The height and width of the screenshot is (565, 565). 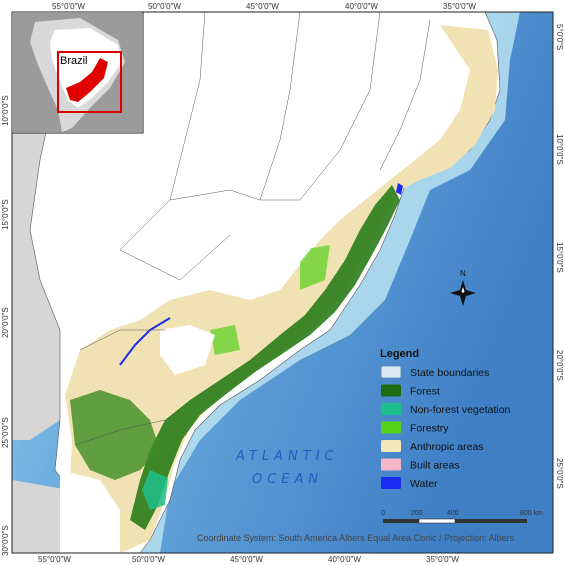 I want to click on bottom-tick-labels: 55°0'0"W 50°0'0"W 45°0'0"W 40°0'0"W 35°0'0"W, so click(x=248, y=559).